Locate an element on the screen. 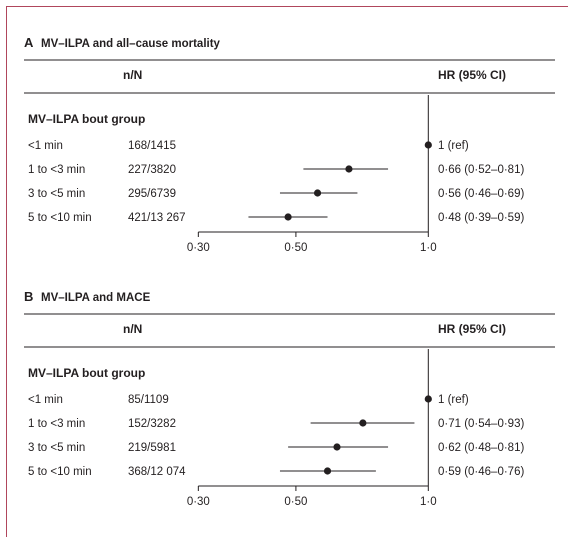  row-count: 219/5981 is located at coordinates (152, 448).